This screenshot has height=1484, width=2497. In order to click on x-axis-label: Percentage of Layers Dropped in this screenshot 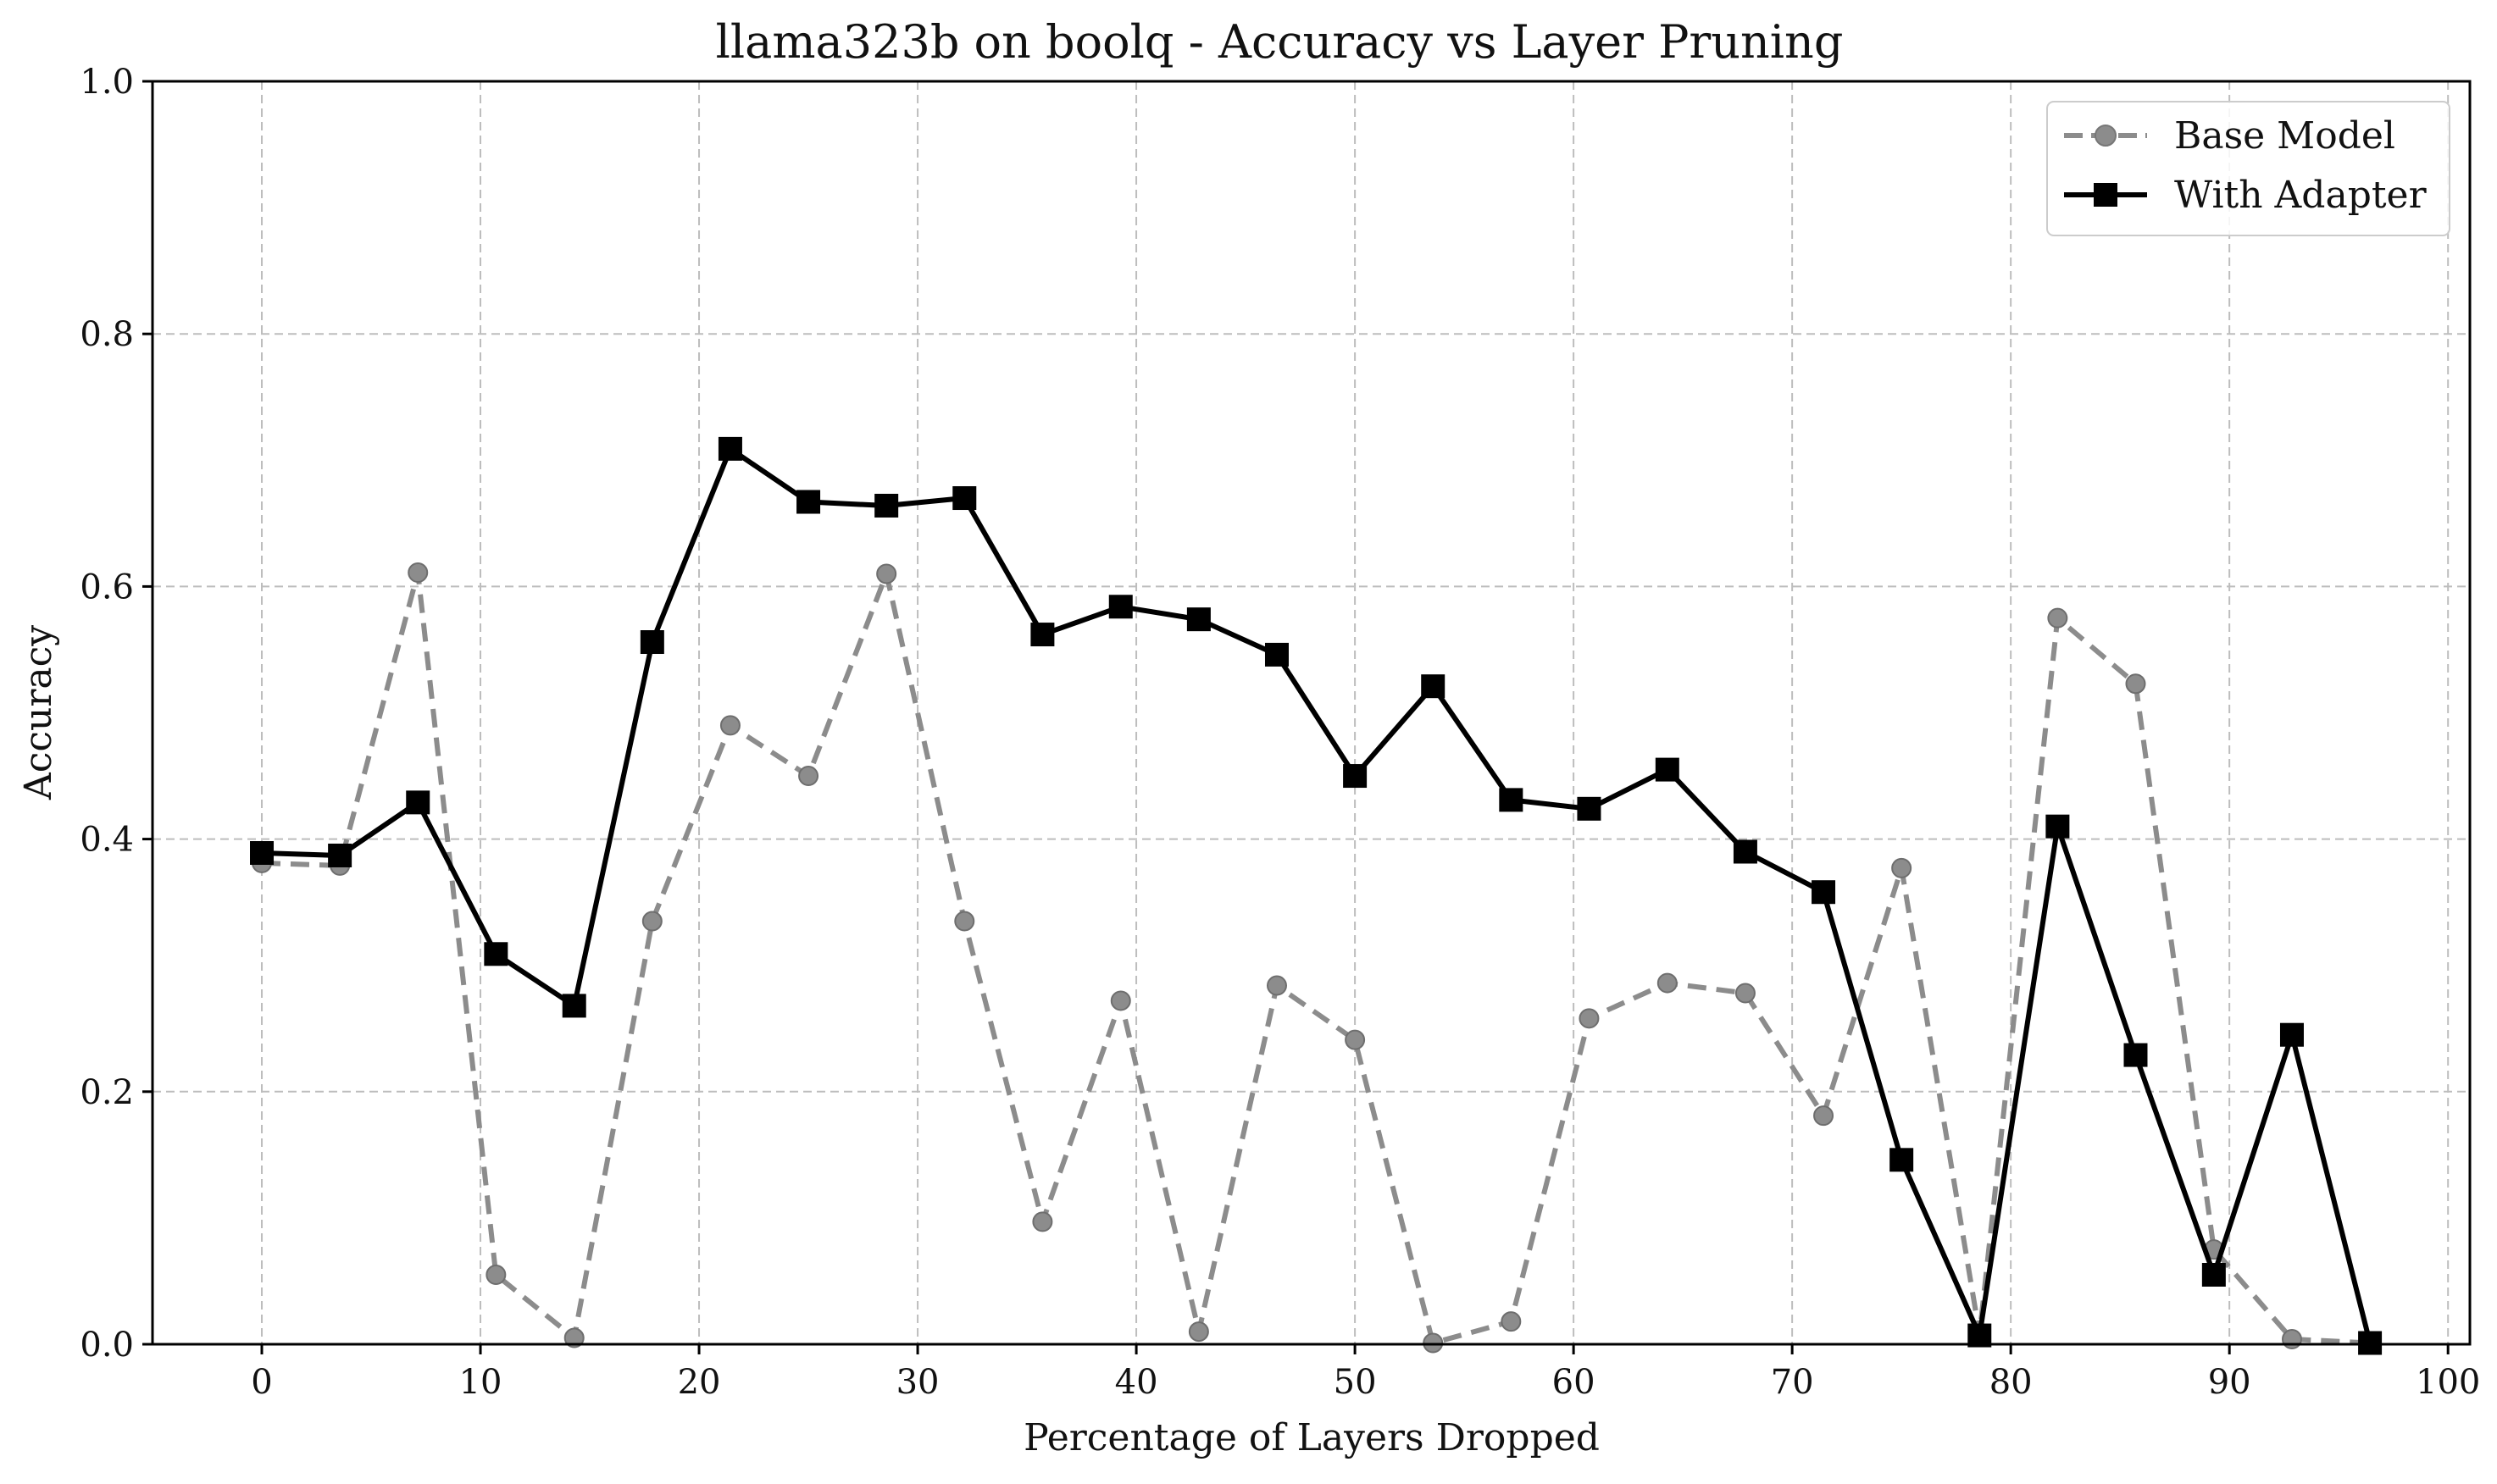, I will do `click(1312, 1437)`.